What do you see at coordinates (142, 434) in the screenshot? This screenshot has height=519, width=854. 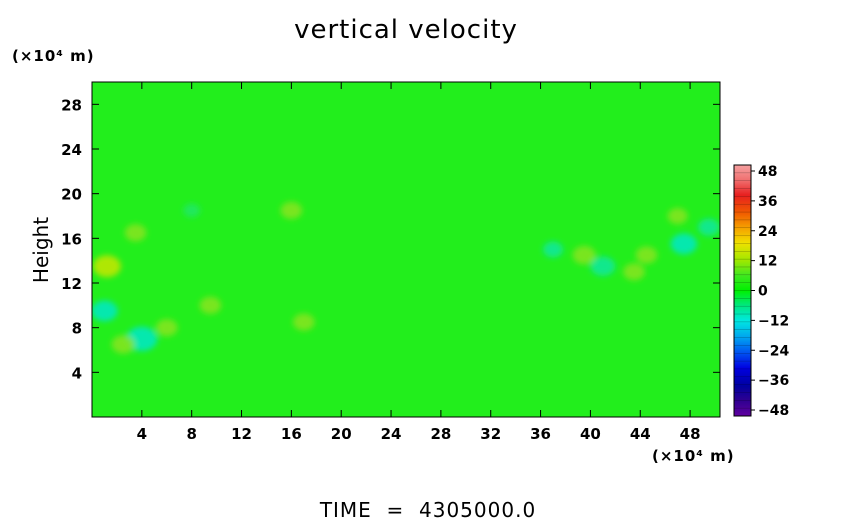 I see `x-tick-label: 4` at bounding box center [142, 434].